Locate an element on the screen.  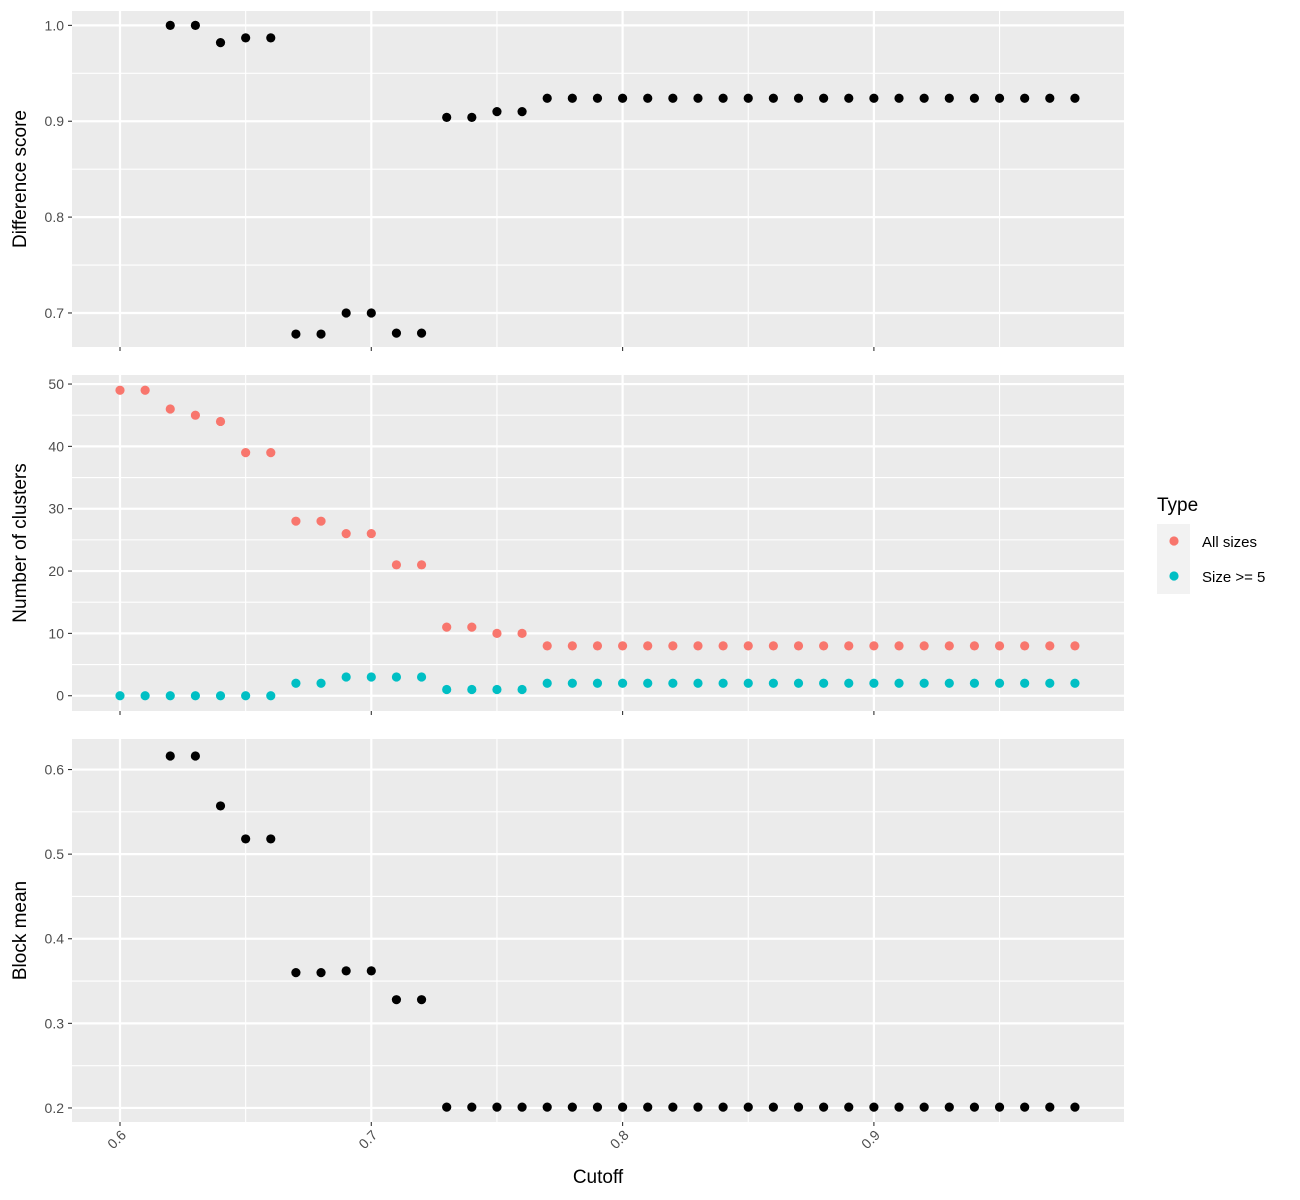
y-tick-label: 0.9 is located at coordinates (55, 121).